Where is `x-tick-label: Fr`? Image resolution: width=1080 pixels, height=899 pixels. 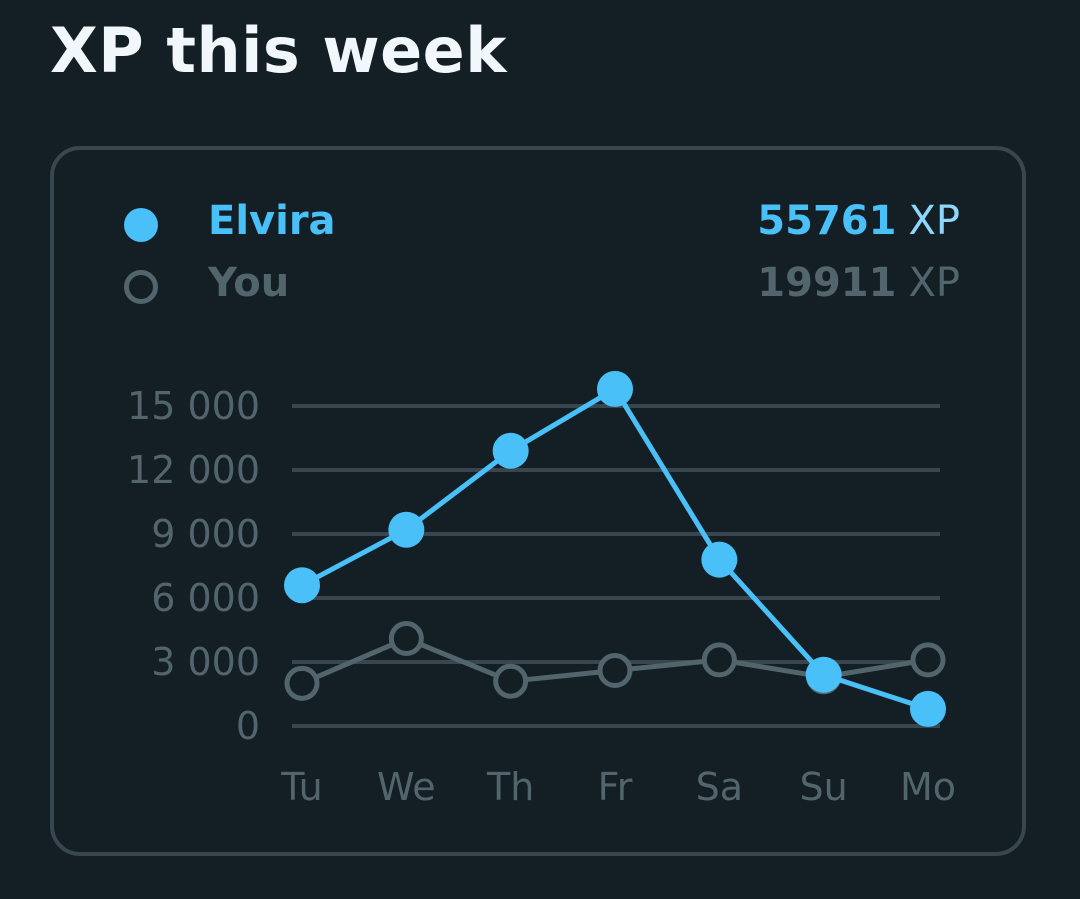
x-tick-label: Fr is located at coordinates (615, 787).